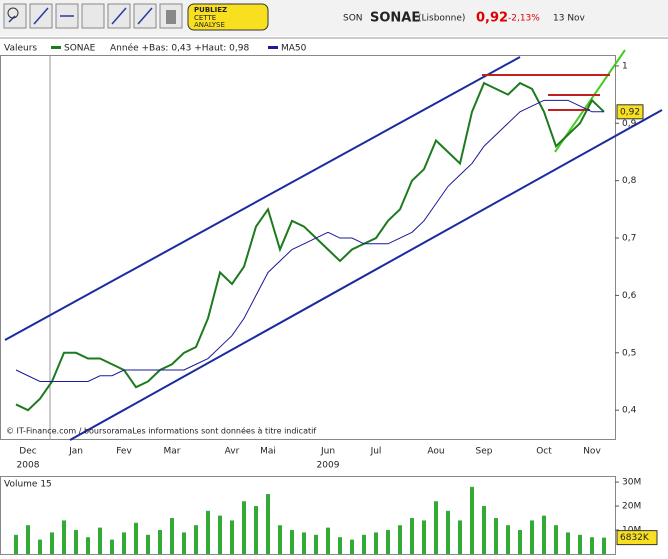  What do you see at coordinates (209, 25) in the screenshot?
I see `publish-text: ANALYSE` at bounding box center [209, 25].